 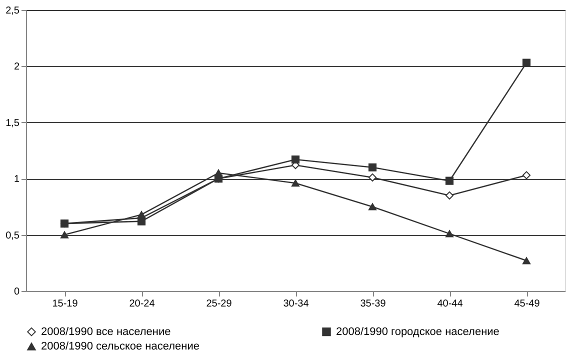 What do you see at coordinates (418, 332) in the screenshot?
I see `legend-label: 2008/1990 городское население` at bounding box center [418, 332].